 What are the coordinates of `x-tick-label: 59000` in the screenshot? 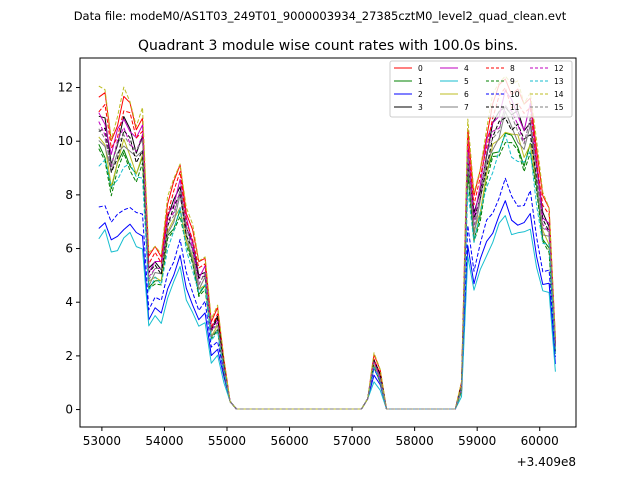 It's located at (477, 441).